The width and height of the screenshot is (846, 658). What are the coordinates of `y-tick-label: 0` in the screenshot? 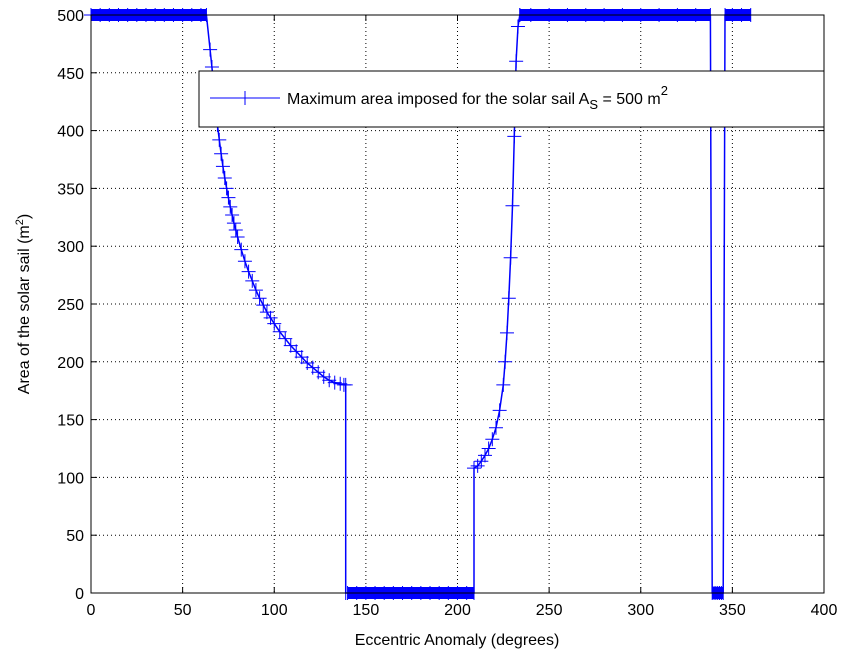 It's located at (79, 594).